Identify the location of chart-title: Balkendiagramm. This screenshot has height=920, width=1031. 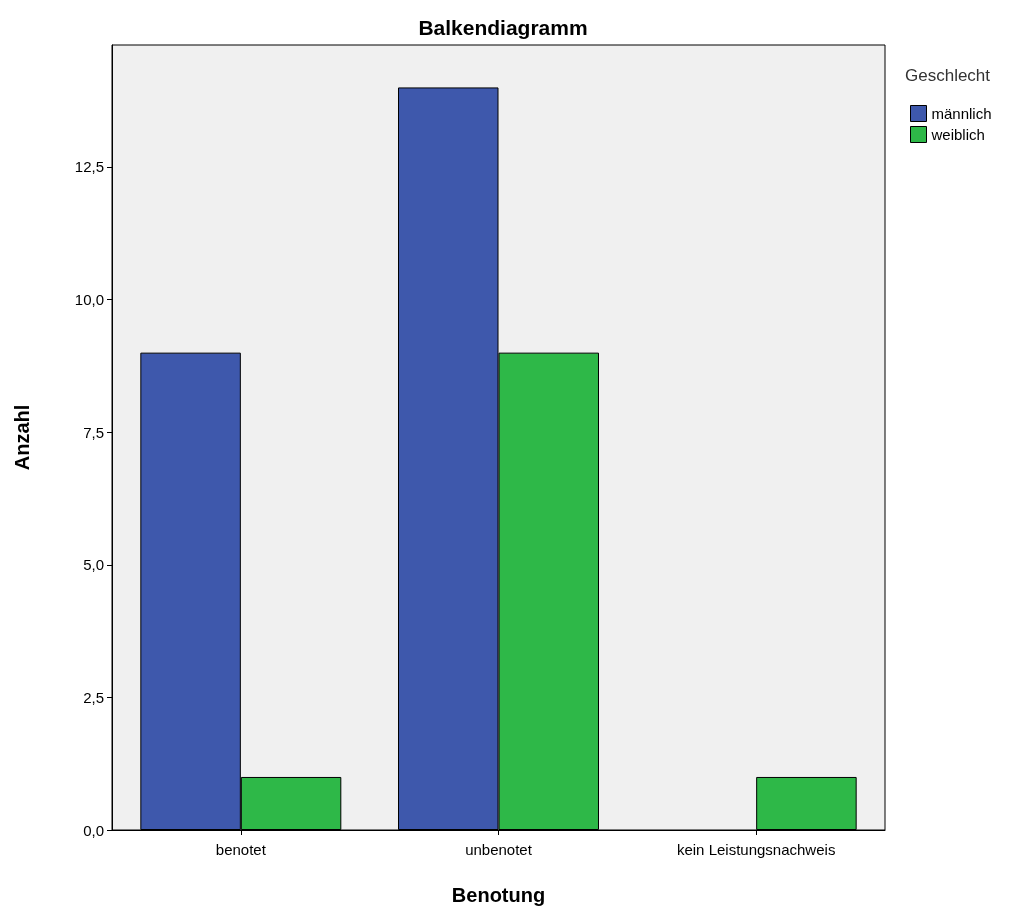
(503, 27).